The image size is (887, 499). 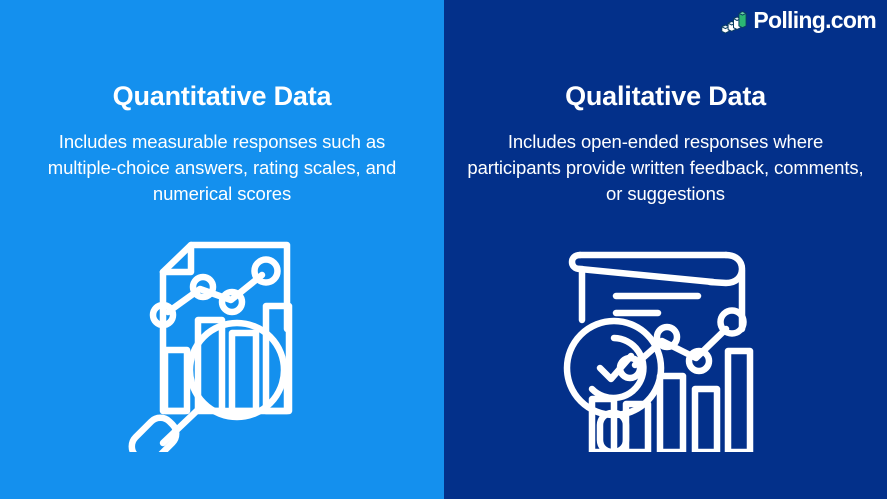 What do you see at coordinates (814, 20) in the screenshot?
I see `logo-wordmark: Polling.com` at bounding box center [814, 20].